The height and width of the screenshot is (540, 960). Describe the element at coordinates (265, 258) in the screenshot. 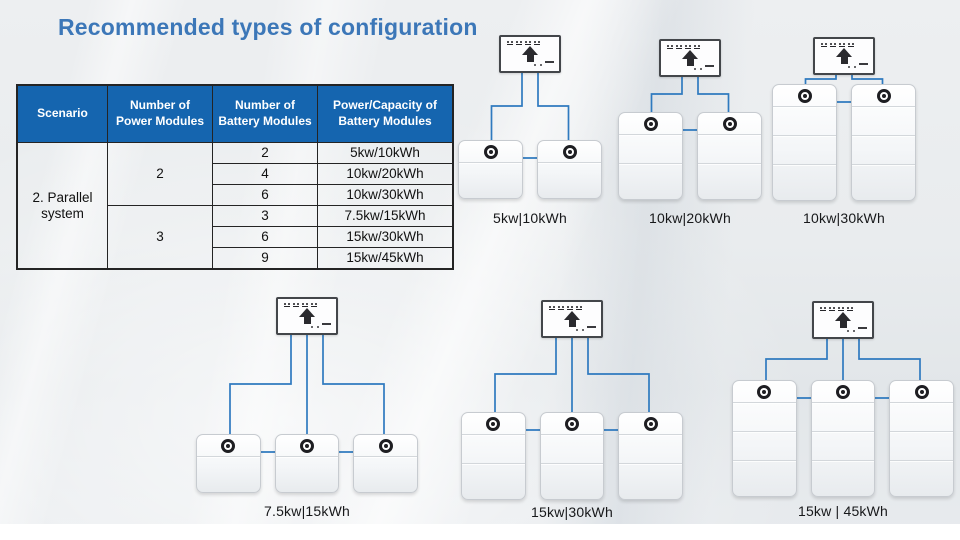

I see `battery-modules-cell: 9` at that location.